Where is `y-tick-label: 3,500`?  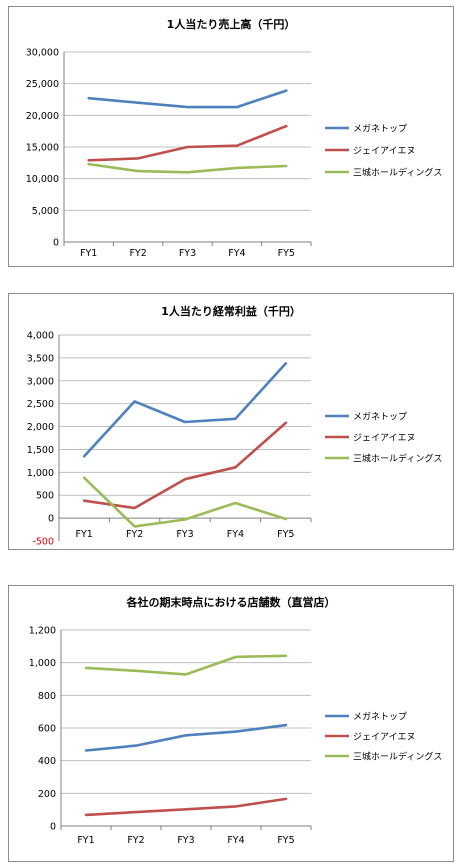
y-tick-label: 3,500 is located at coordinates (40, 358).